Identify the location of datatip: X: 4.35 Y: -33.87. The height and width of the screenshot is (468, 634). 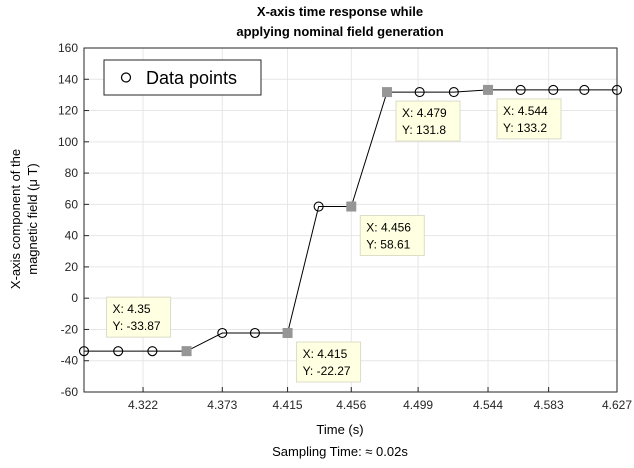
(139, 317).